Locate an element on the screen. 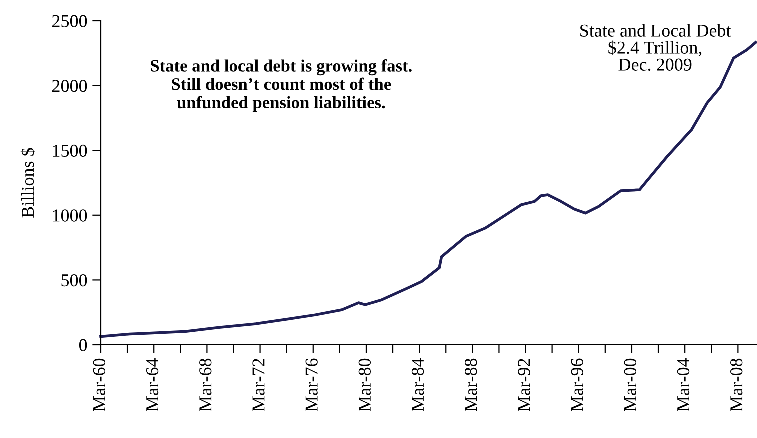 The width and height of the screenshot is (757, 438). y-tick-label: 2500 is located at coordinates (70, 21).